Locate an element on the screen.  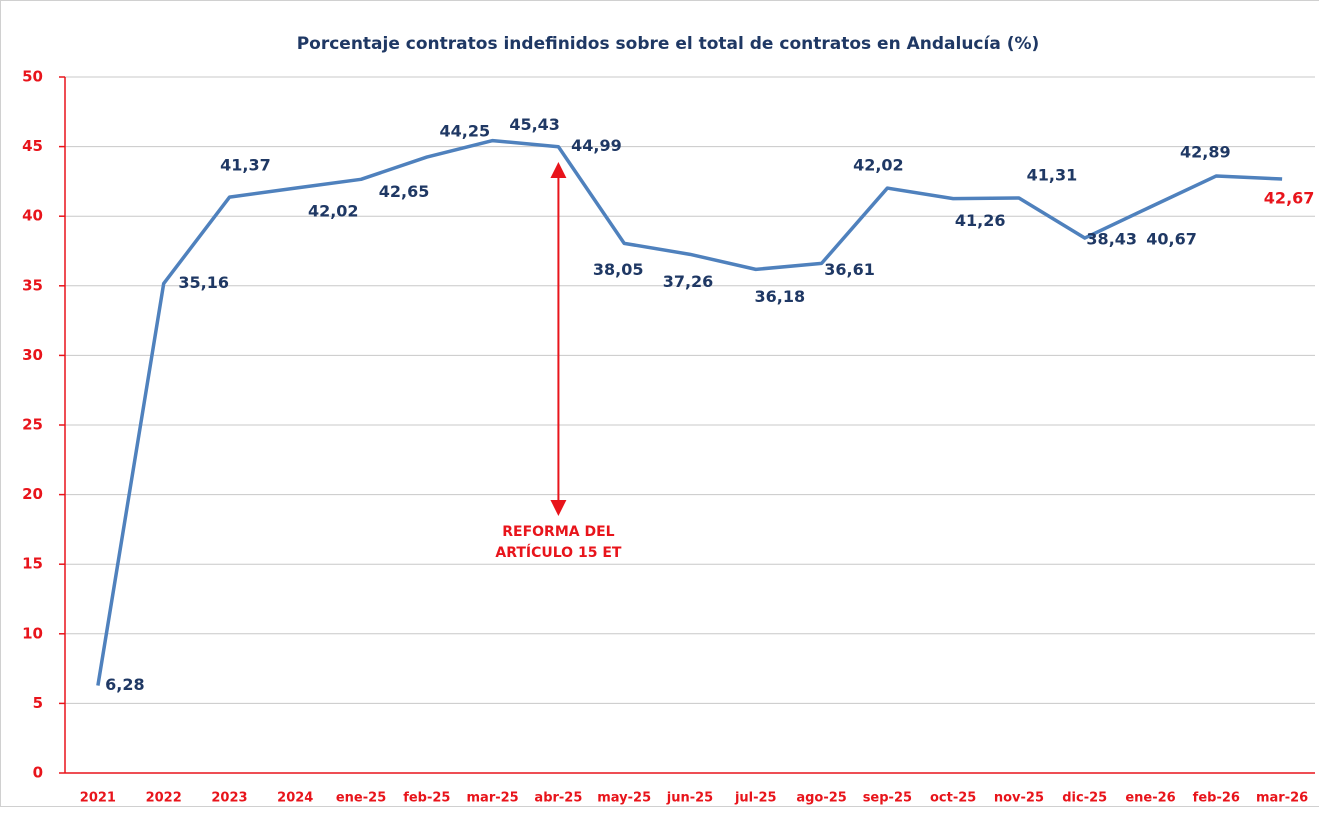
x-tick-label: mar-26 is located at coordinates (1282, 798).